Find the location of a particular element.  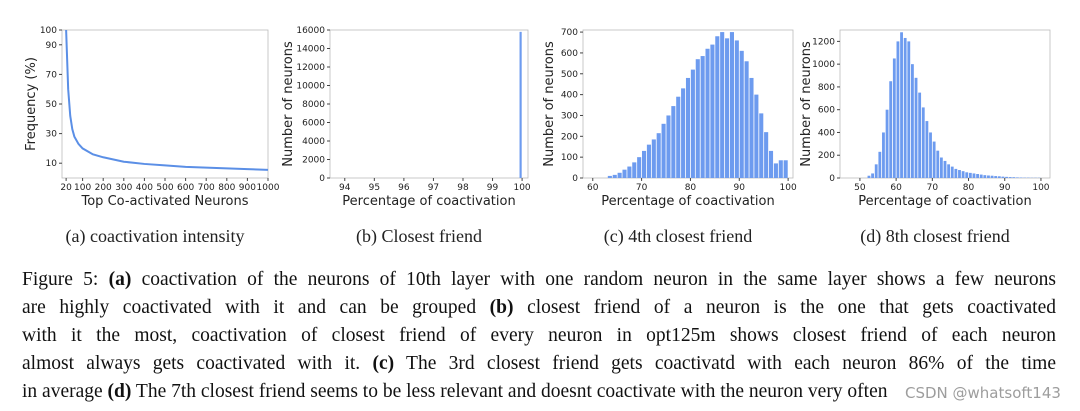

caption-label: (a) is located at coordinates (120, 279).